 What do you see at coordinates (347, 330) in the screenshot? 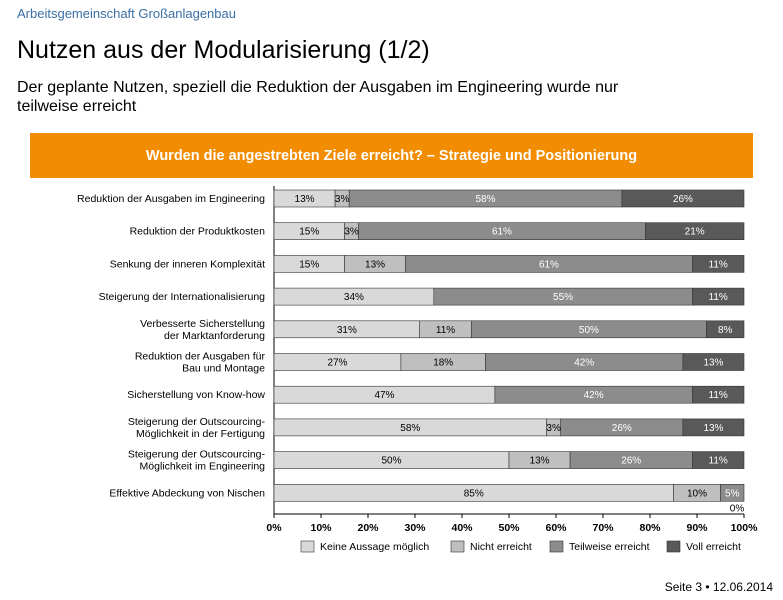
I see `data-label: 31%` at bounding box center [347, 330].